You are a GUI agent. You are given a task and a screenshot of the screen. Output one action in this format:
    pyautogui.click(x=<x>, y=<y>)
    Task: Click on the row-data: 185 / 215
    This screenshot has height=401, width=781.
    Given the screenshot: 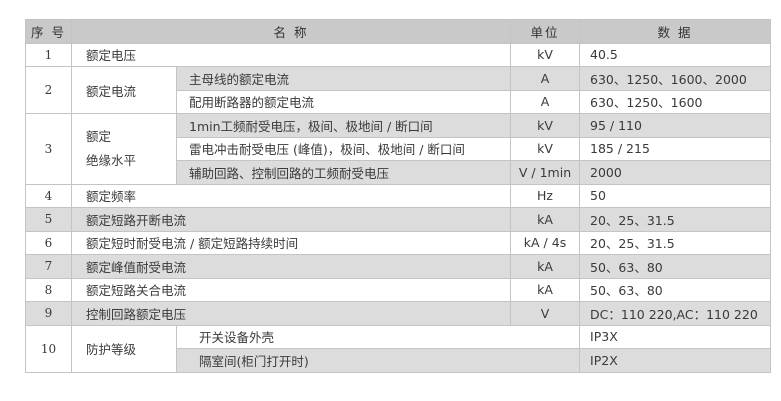 What is the action you would take?
    pyautogui.click(x=675, y=148)
    